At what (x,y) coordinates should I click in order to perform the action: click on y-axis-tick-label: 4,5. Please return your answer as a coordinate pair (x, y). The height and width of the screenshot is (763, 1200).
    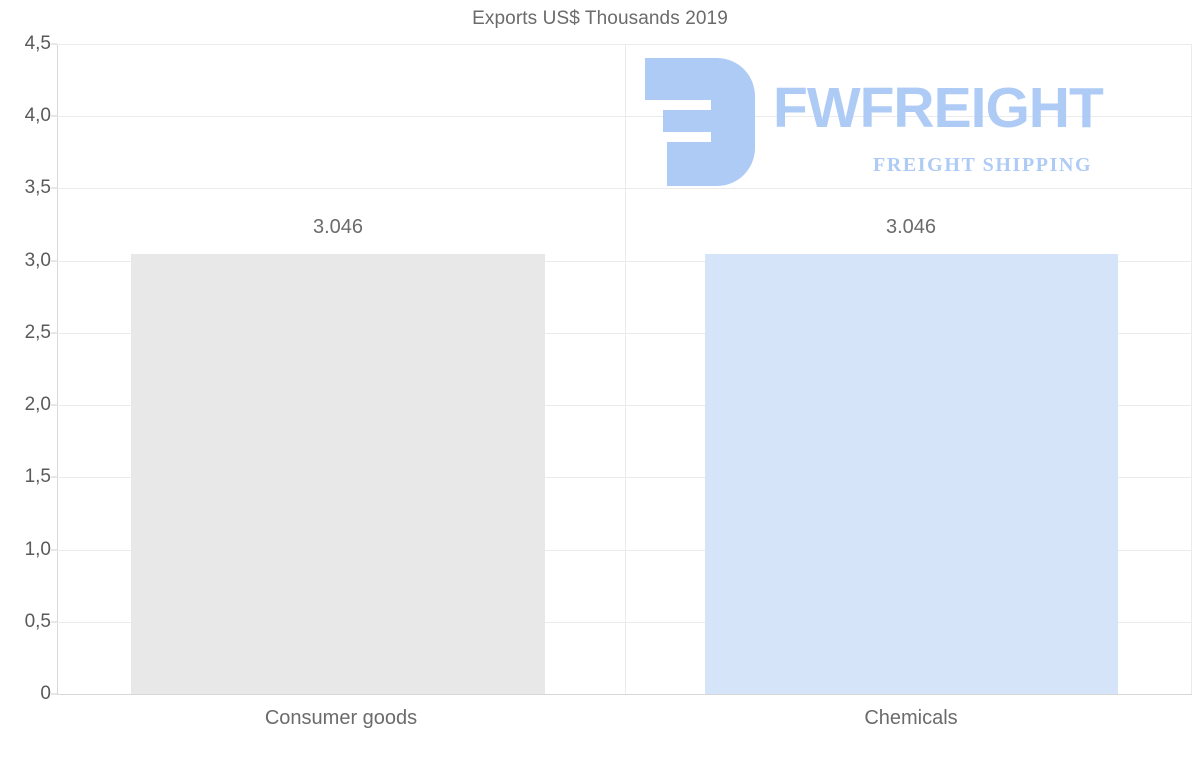
    Looking at the image, I should click on (37, 43).